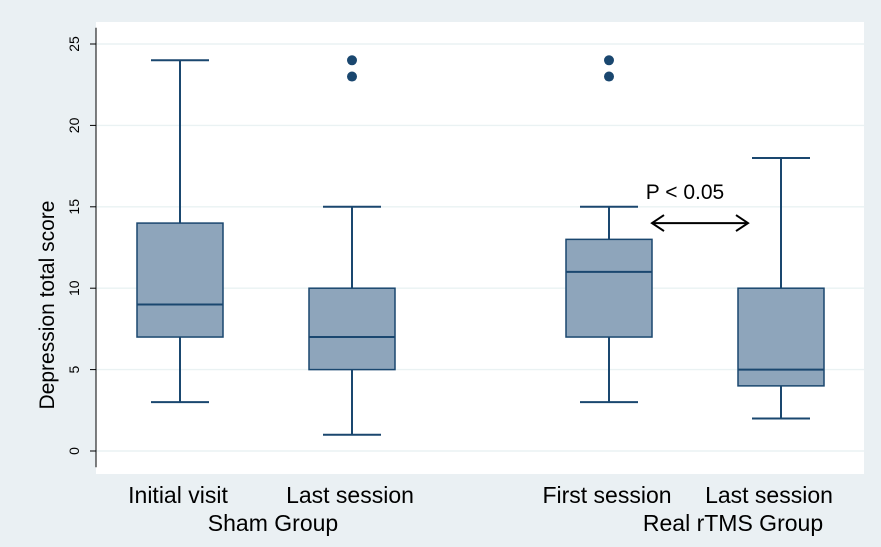 Image resolution: width=881 pixels, height=547 pixels. Describe the element at coordinates (74, 44) in the screenshot. I see `y-tick-label: 25` at that location.